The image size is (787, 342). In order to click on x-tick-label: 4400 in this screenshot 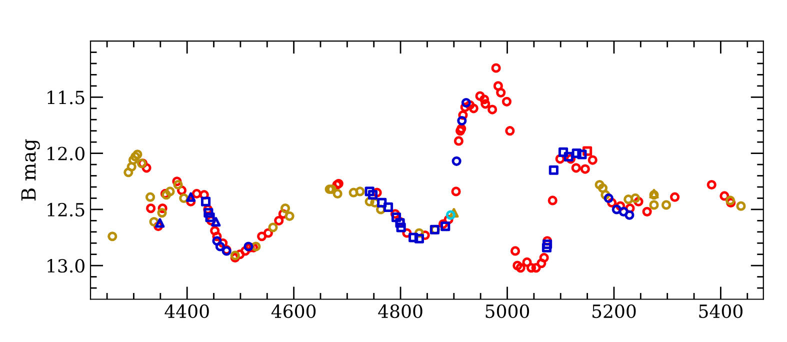, I will do `click(186, 311)`.